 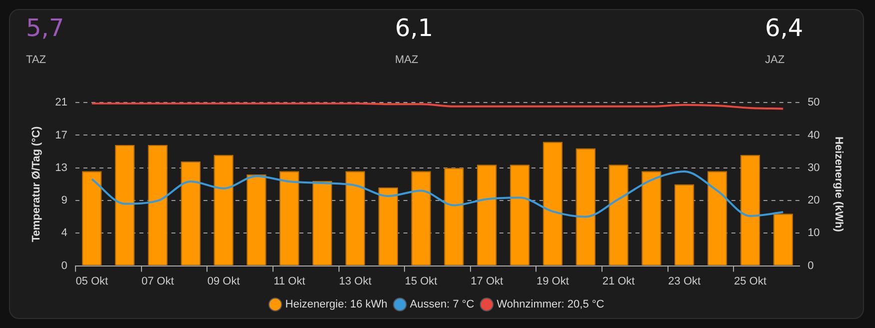 What do you see at coordinates (814, 102) in the screenshot?
I see `y2-tick-label: 50` at bounding box center [814, 102].